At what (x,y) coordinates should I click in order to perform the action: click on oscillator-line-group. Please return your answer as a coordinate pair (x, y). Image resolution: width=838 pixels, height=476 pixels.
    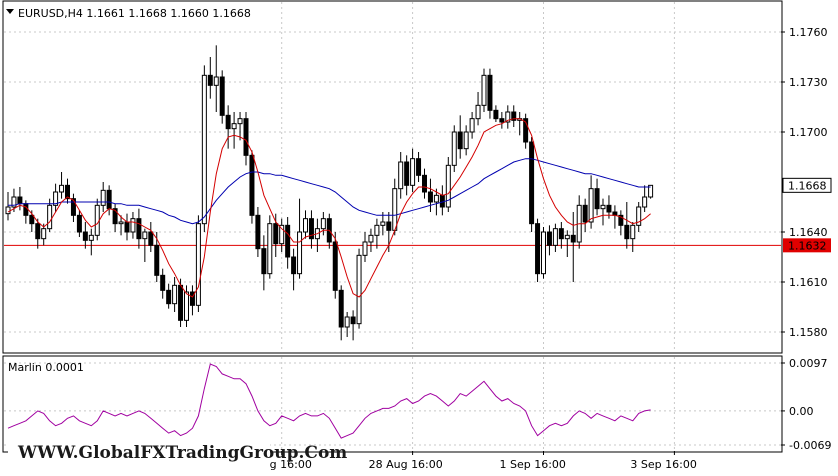
    Looking at the image, I should click on (329, 401).